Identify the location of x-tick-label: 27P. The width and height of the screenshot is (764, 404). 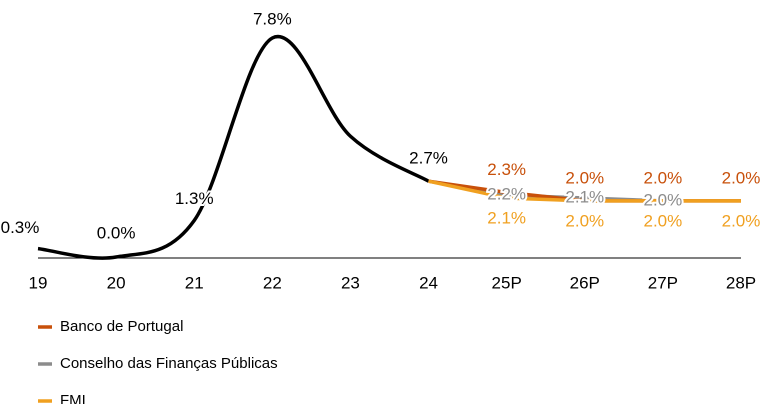
(663, 282).